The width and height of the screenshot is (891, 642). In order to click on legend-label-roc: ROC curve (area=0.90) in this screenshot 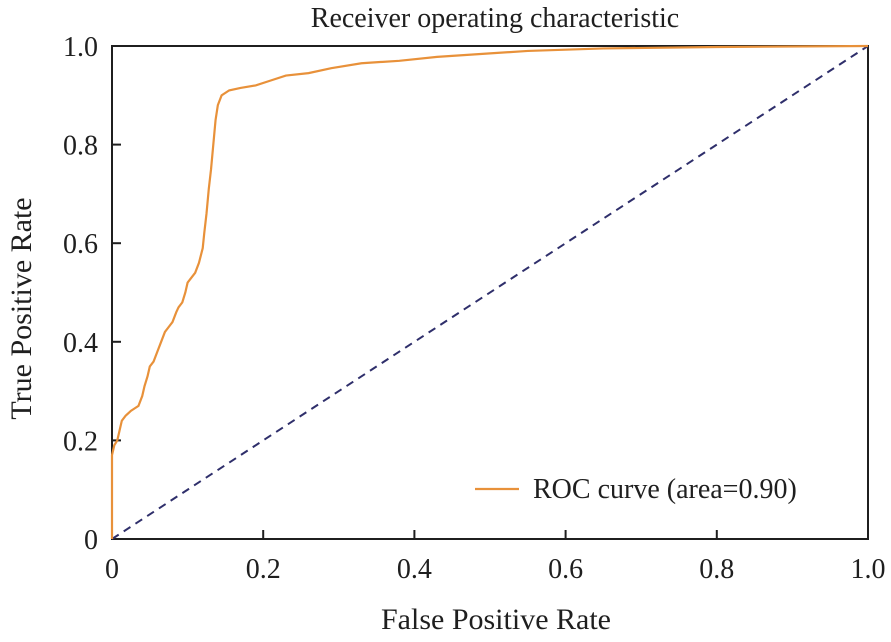, I will do `click(665, 489)`.